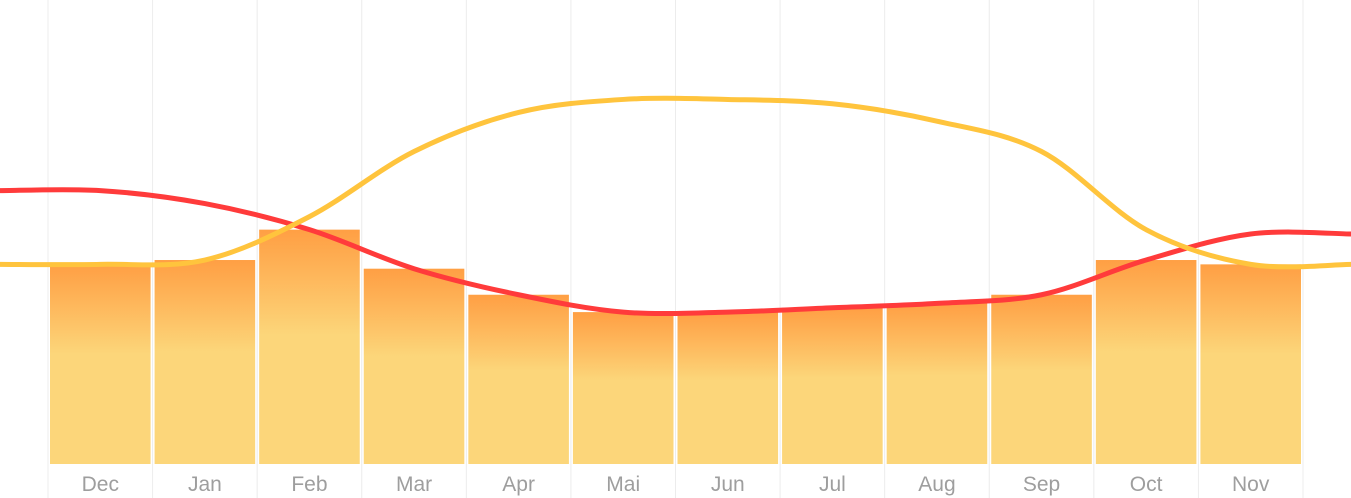 The width and height of the screenshot is (1351, 498). I want to click on bar-jul, so click(832, 385).